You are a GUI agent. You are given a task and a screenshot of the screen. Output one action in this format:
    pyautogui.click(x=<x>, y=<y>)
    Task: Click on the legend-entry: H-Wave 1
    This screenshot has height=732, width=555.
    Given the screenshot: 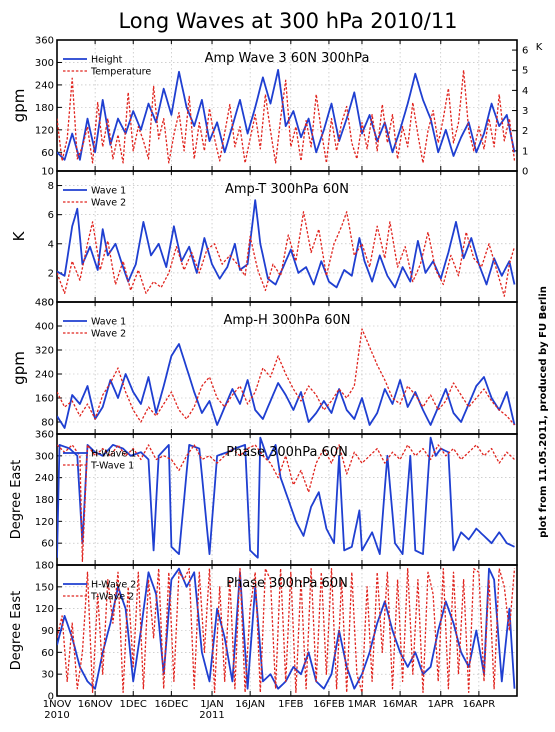 What is the action you would take?
    pyautogui.click(x=113, y=454)
    